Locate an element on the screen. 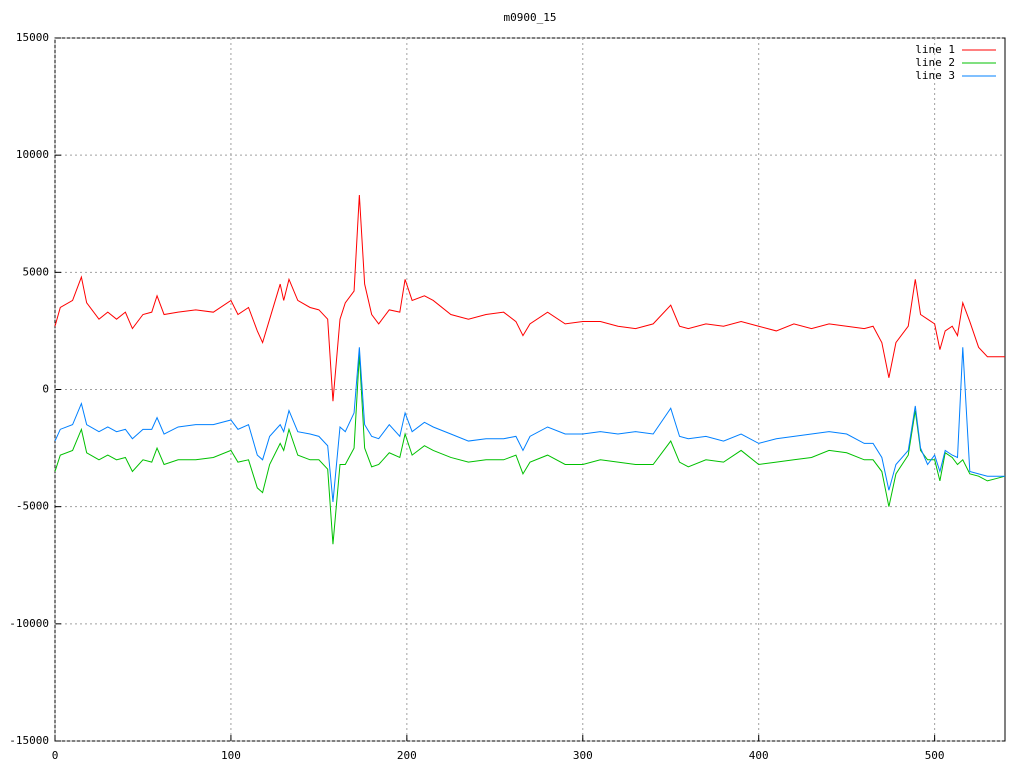  x-tick-label: 100 is located at coordinates (231, 755).